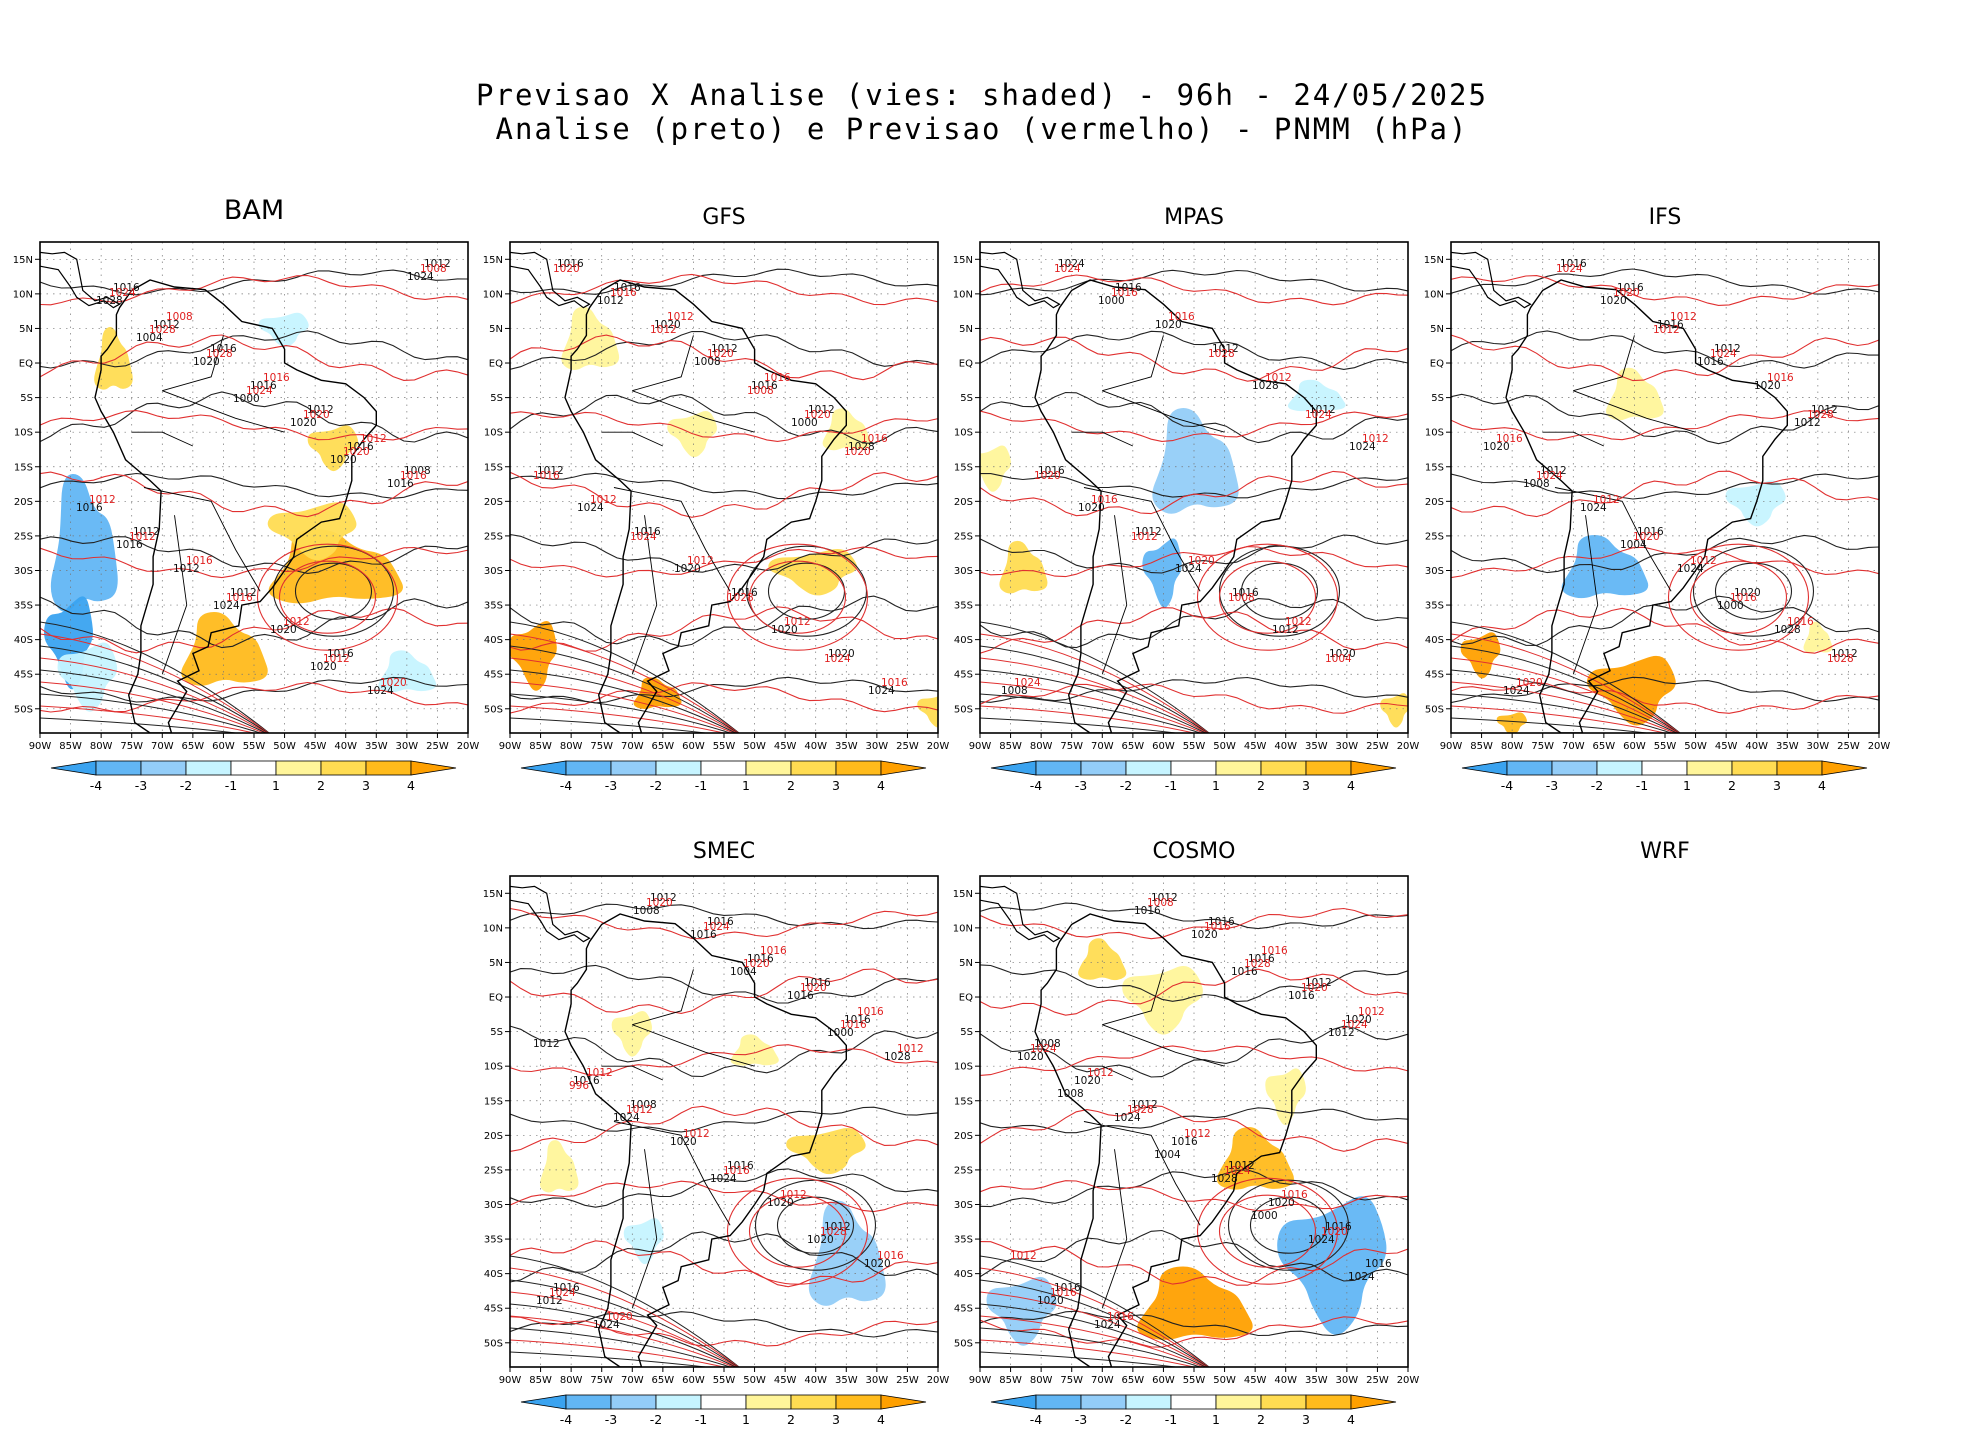 This screenshot has width=1964, height=1436. Describe the element at coordinates (1822, 785) in the screenshot. I see `colorbar-label: 4` at that location.